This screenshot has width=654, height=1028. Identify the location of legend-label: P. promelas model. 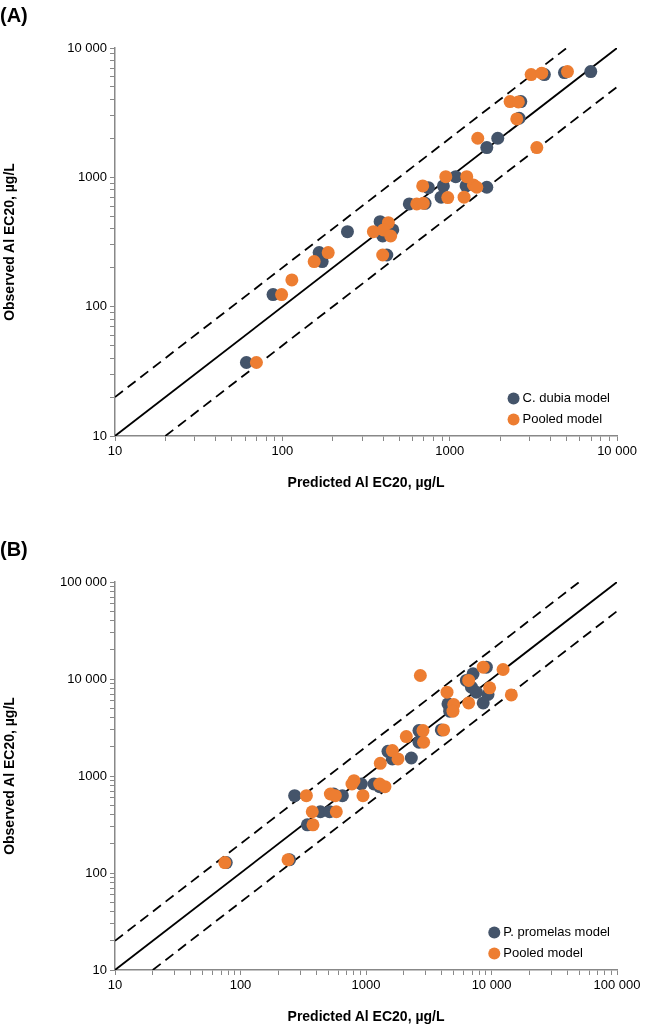
(557, 932).